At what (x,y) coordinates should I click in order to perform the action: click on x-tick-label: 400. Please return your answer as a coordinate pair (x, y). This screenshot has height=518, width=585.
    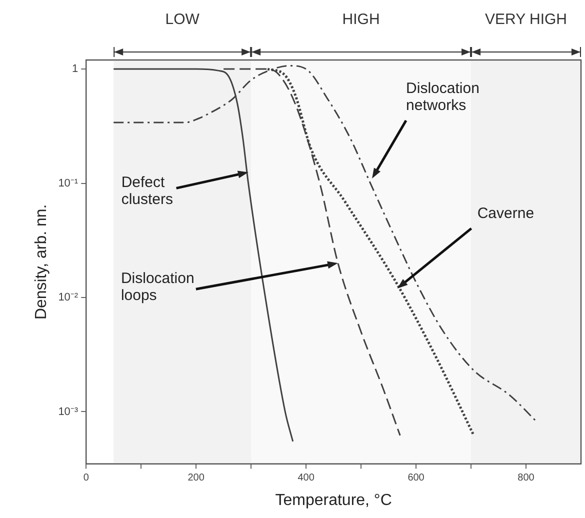
    Looking at the image, I should click on (306, 478).